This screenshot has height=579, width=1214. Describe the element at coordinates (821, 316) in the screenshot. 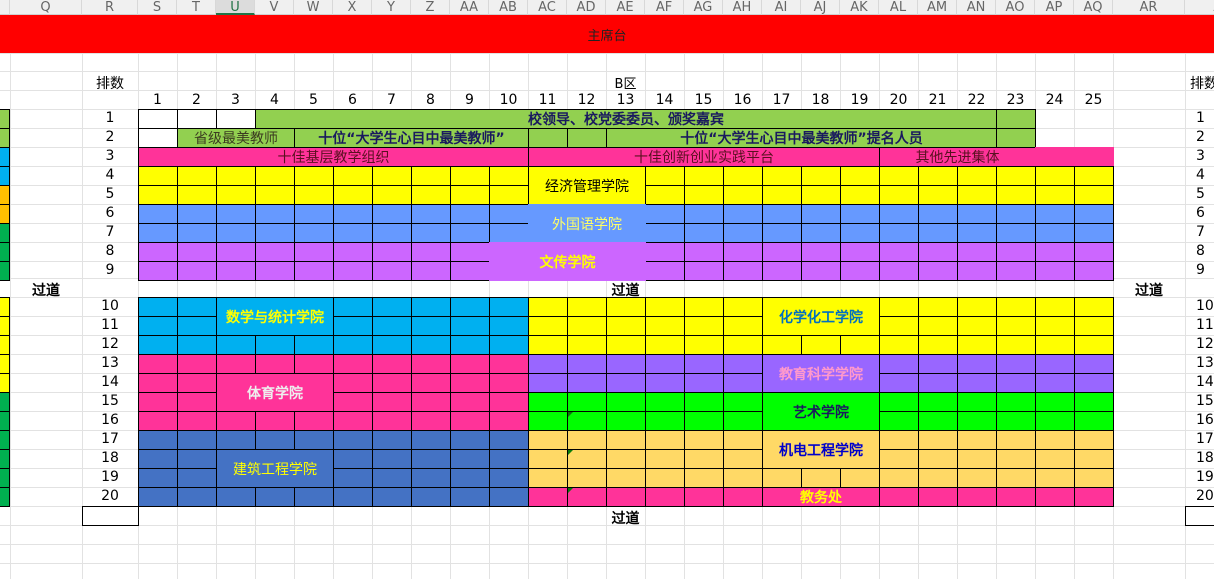

I see `chemistry-block: 化学化工学院` at that location.